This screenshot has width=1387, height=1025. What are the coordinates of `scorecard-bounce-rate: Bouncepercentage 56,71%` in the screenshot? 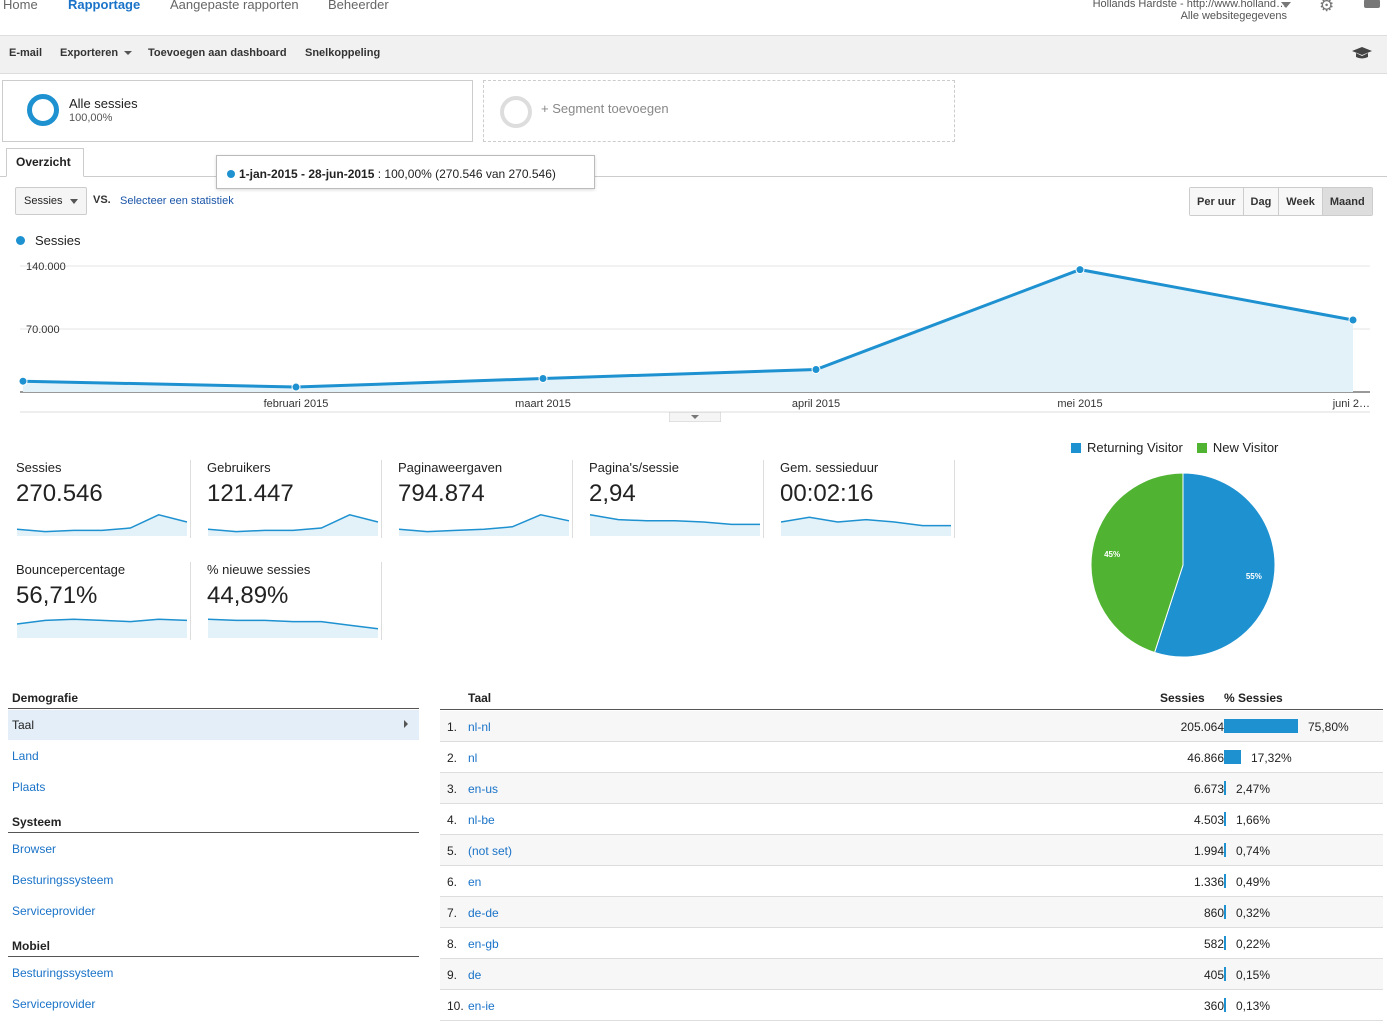 It's located at (95, 602).